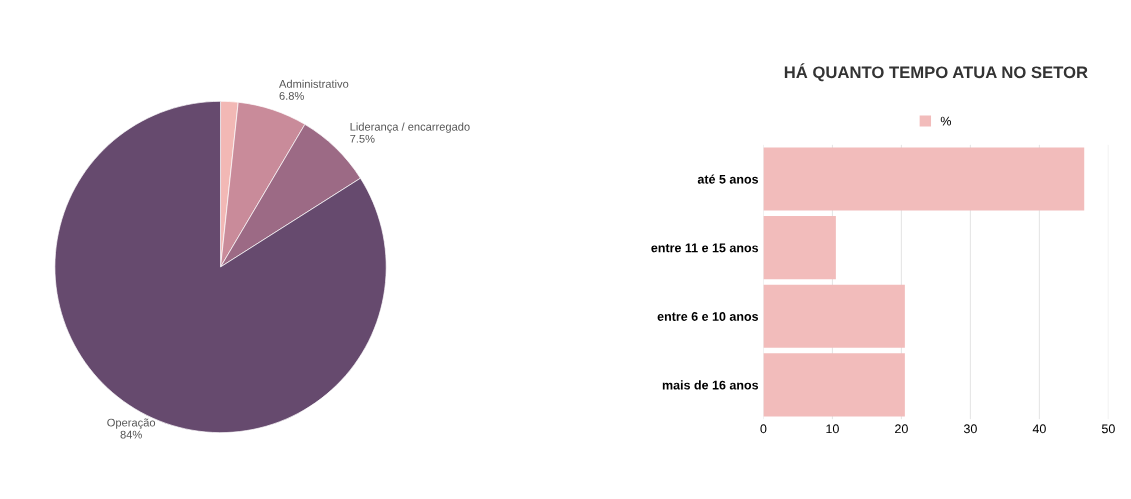 This screenshot has height=499, width=1131. I want to click on y-tick-label: entre 6 e 10 anos, so click(708, 316).